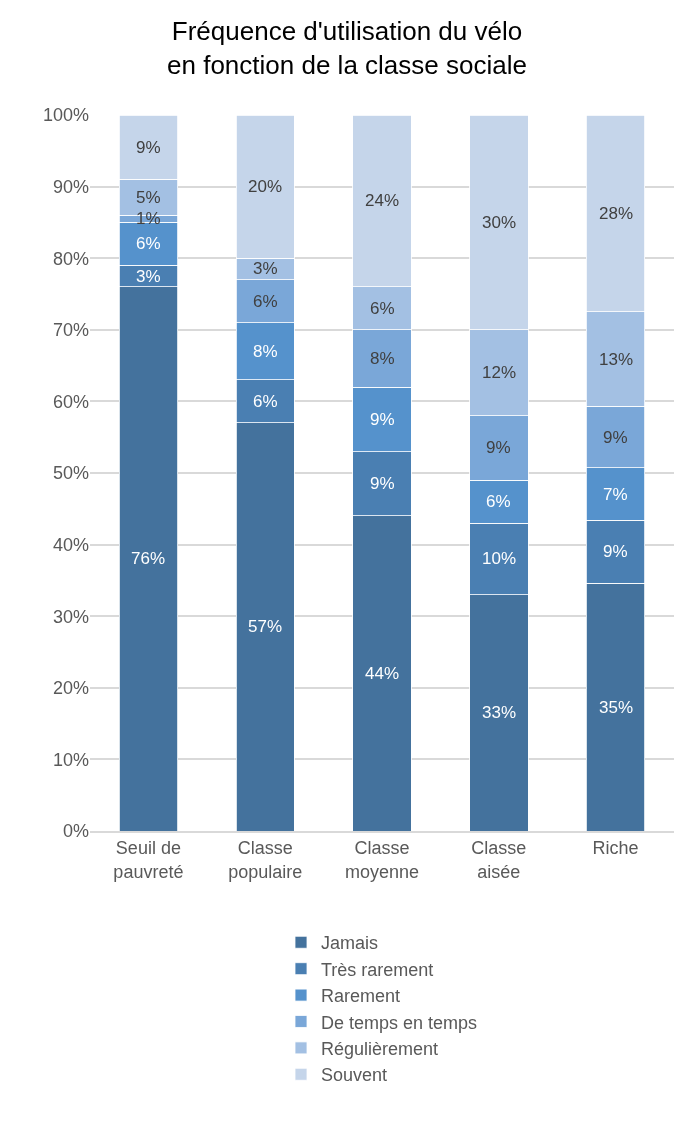  What do you see at coordinates (75, 831) in the screenshot?
I see `y-tick-label: 0%` at bounding box center [75, 831].